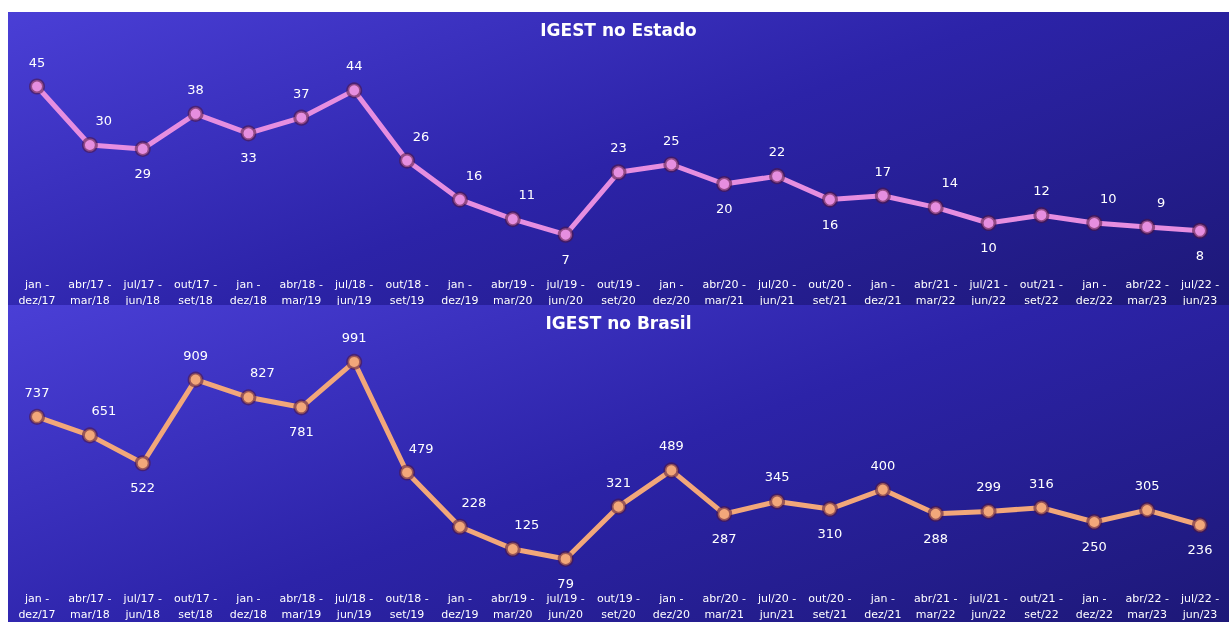 This screenshot has width=1229, height=622. What do you see at coordinates (37, 292) in the screenshot?
I see `x-tick-label: jan - dez/17` at bounding box center [37, 292].